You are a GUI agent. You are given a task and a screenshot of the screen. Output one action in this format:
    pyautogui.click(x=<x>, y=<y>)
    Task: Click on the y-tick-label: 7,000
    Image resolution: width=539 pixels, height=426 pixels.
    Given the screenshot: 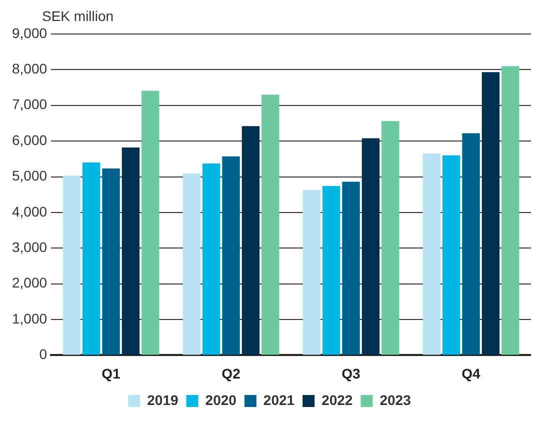 What is the action you would take?
    pyautogui.click(x=30, y=104)
    